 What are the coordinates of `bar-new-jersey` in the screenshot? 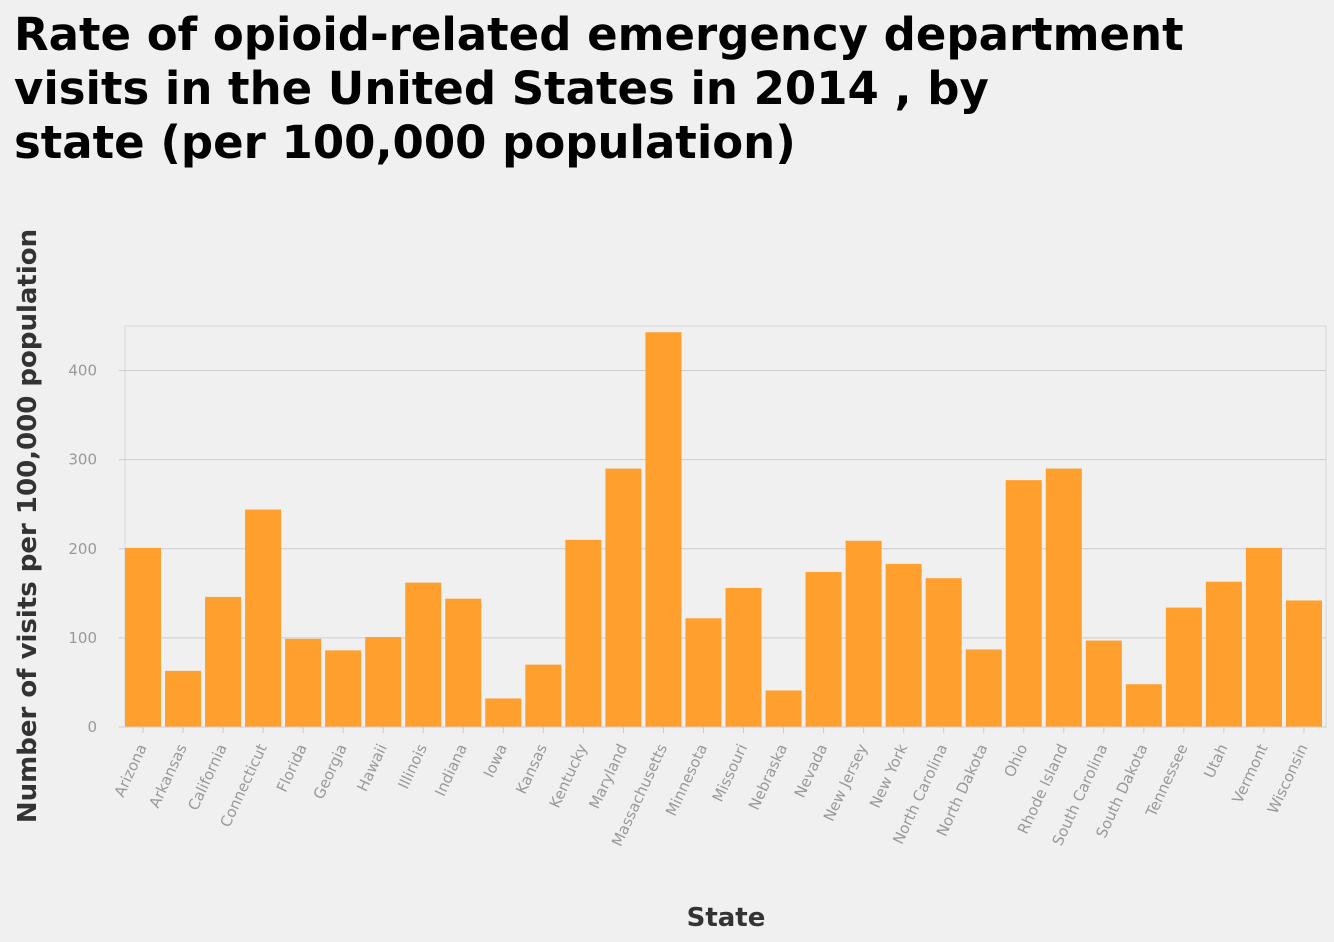 It's located at (863, 633).